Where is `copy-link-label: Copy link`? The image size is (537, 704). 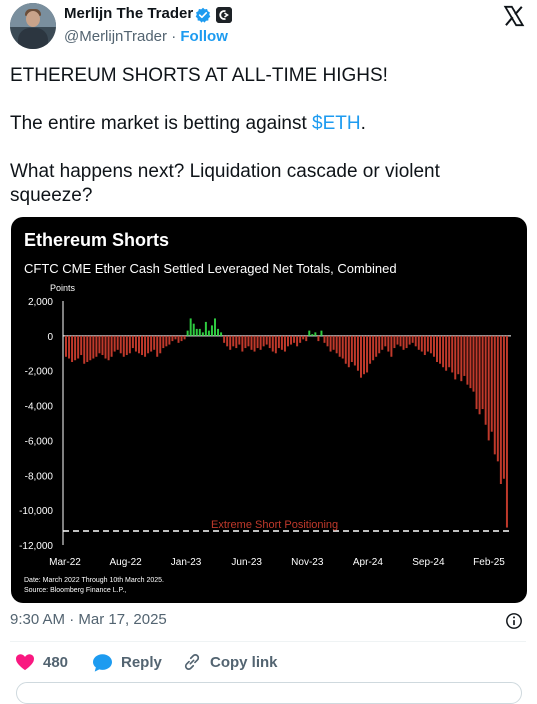 copy-link-label: Copy link is located at coordinates (244, 662).